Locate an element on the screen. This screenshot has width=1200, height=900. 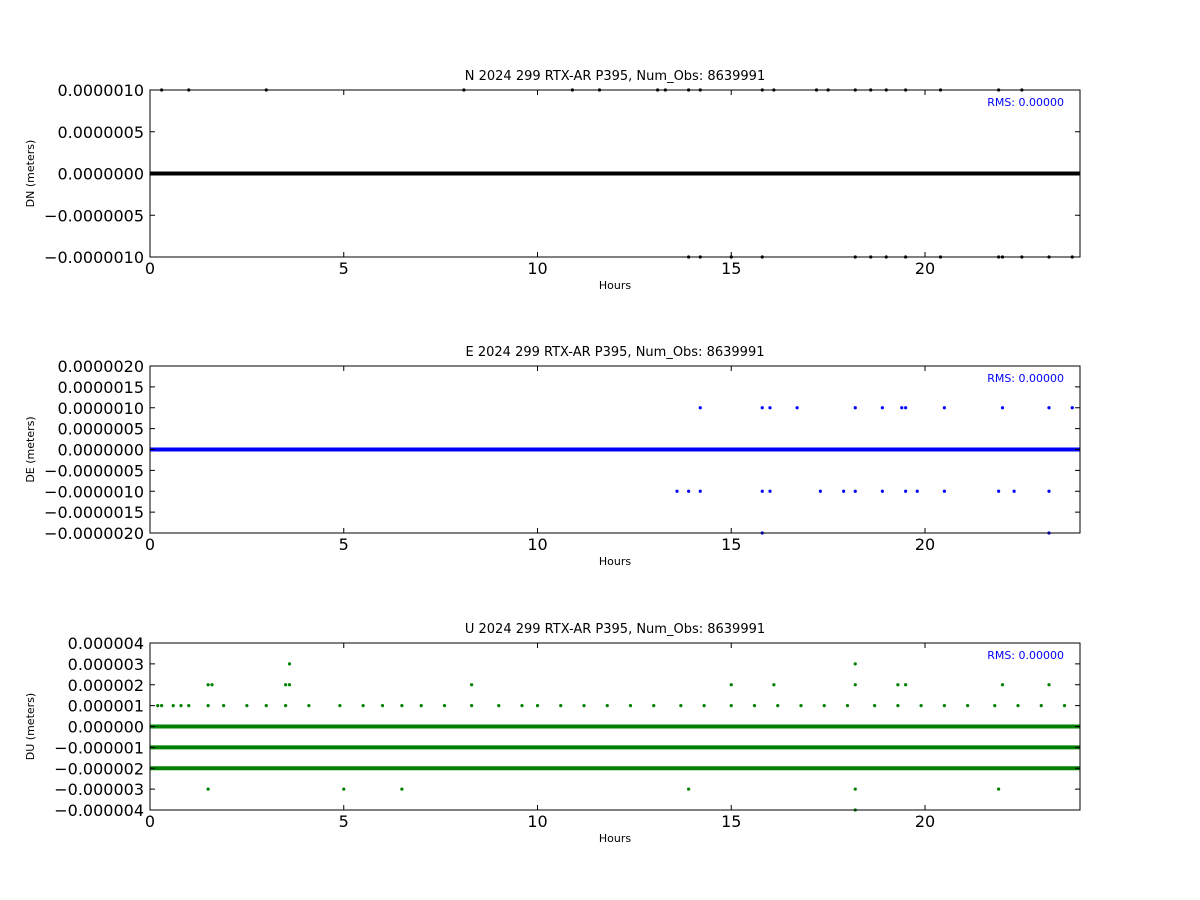
north-y-tick-label: 0.0000005 is located at coordinates (100, 132).